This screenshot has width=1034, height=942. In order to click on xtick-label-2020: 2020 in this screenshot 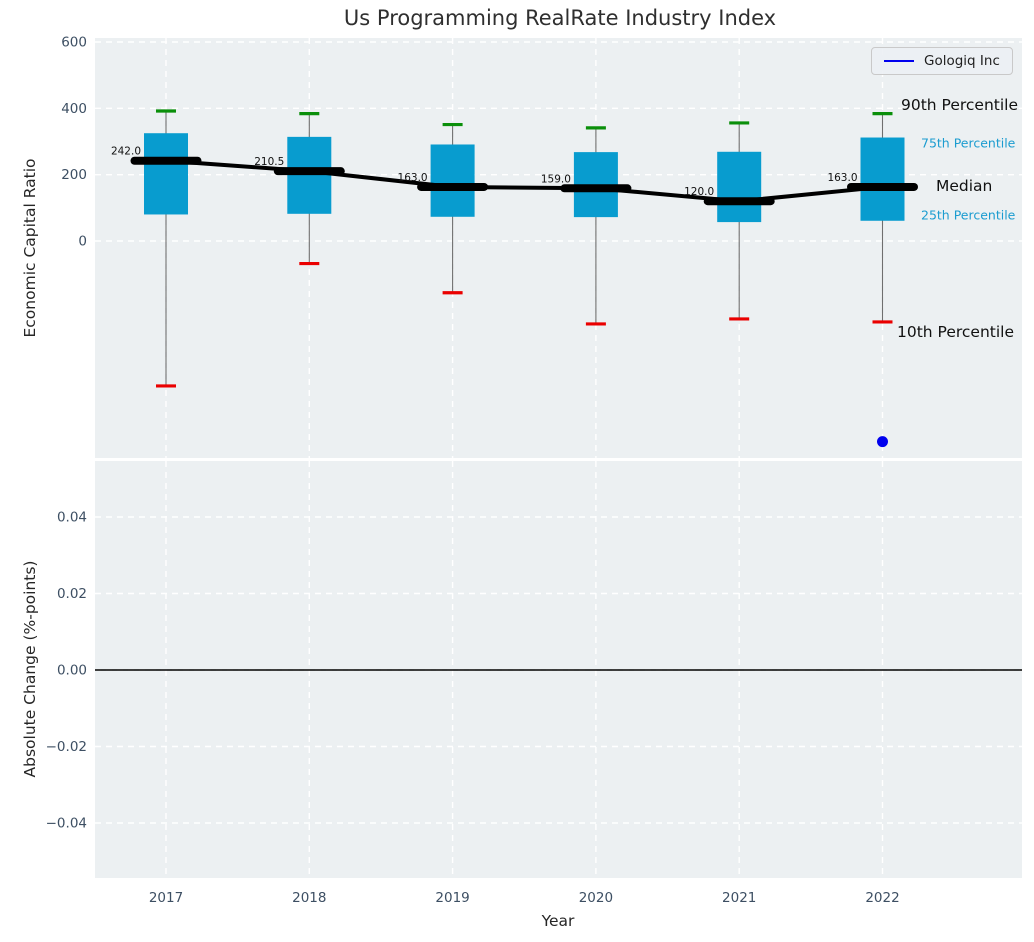, I will do `click(596, 898)`.